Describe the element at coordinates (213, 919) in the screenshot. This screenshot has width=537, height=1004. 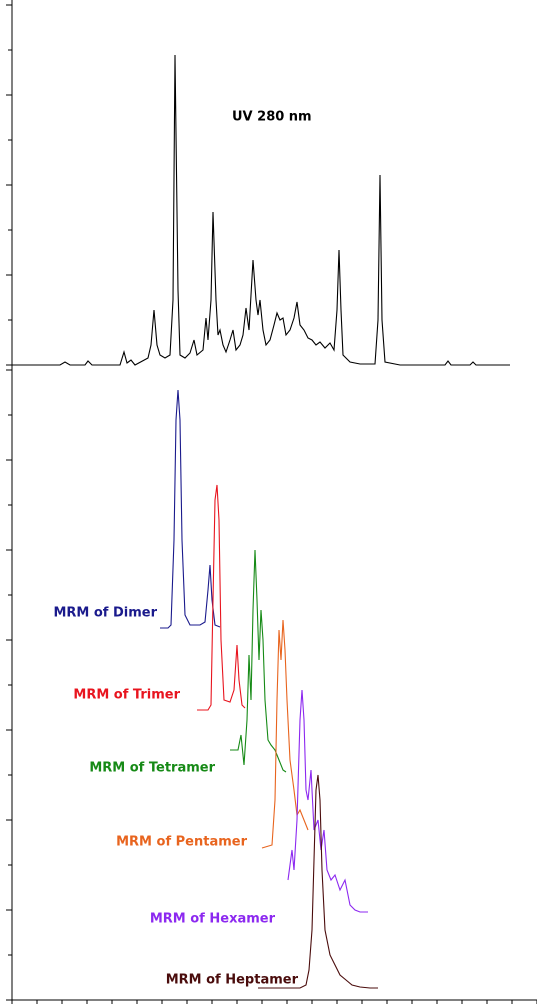
I see `series-label: MRM of Hexamer` at that location.